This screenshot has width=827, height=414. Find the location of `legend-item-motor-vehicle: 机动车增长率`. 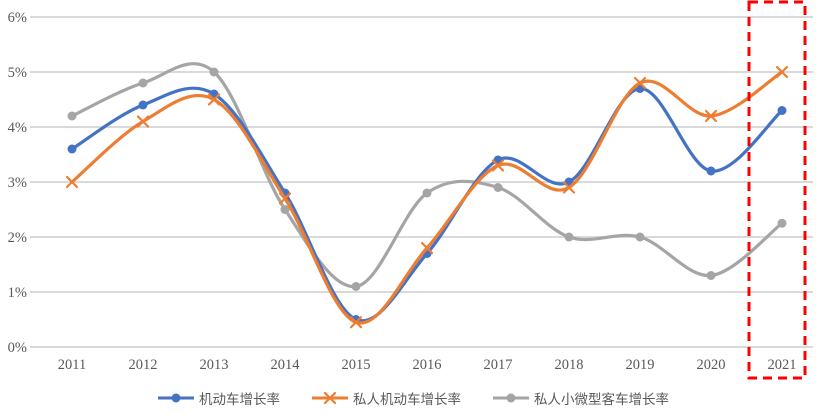

legend-item-motor-vehicle: 机动车增长率 is located at coordinates (219, 398).